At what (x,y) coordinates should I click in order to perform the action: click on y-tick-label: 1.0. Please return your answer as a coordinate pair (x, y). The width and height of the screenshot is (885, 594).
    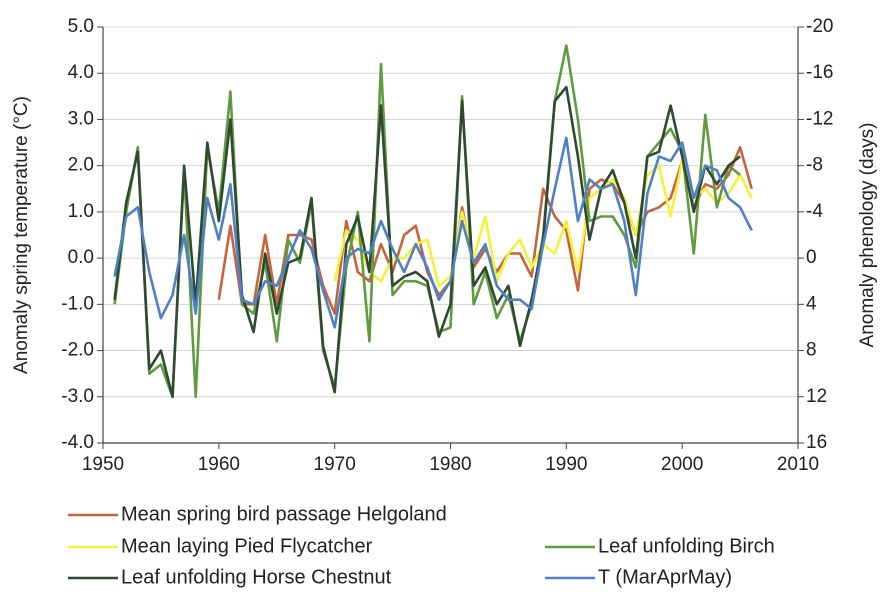
    Looking at the image, I should click on (81, 211).